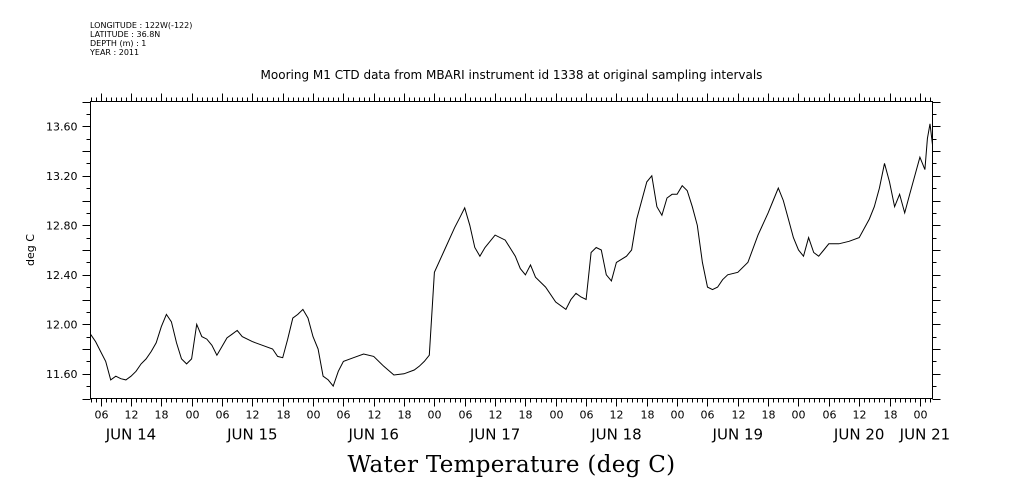 Image resolution: width=1009 pixels, height=504 pixels. I want to click on latitude-text: LATITUDE : 36.8N, so click(125, 34).